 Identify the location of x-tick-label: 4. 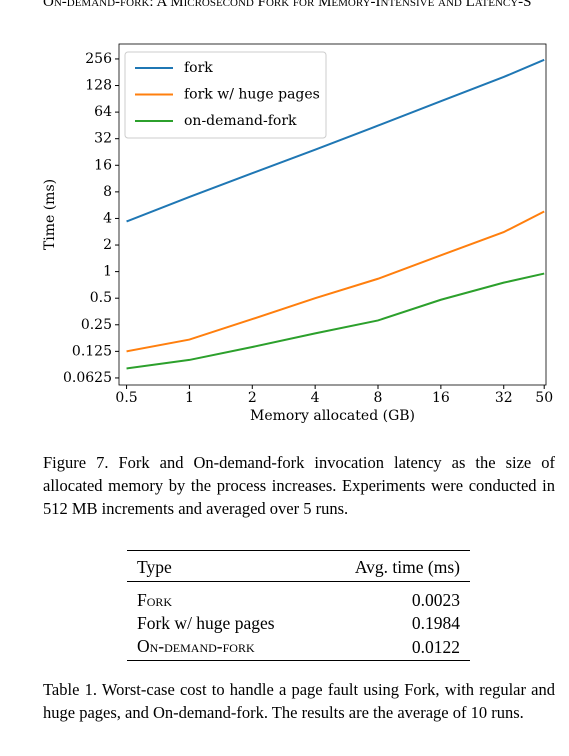
(315, 398).